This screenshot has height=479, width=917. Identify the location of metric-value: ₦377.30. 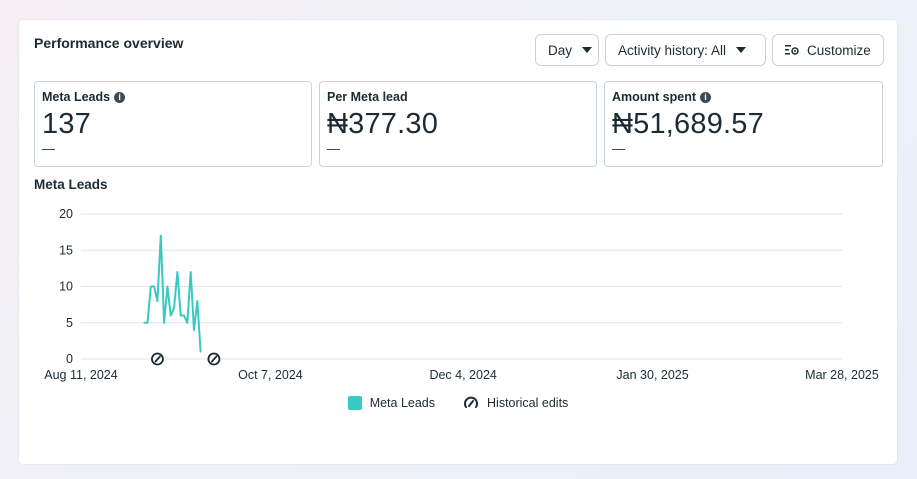
(383, 124).